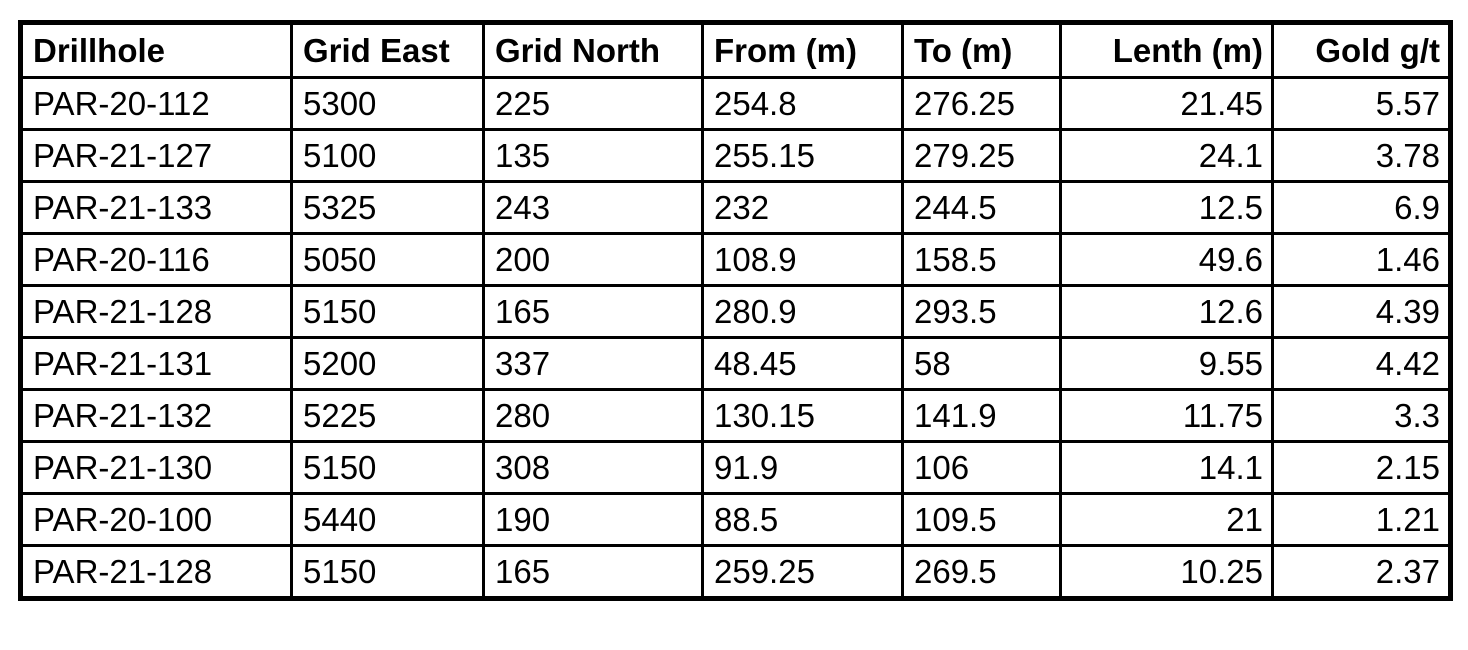  What do you see at coordinates (981, 415) in the screenshot?
I see `table-cell: 141.9` at bounding box center [981, 415].